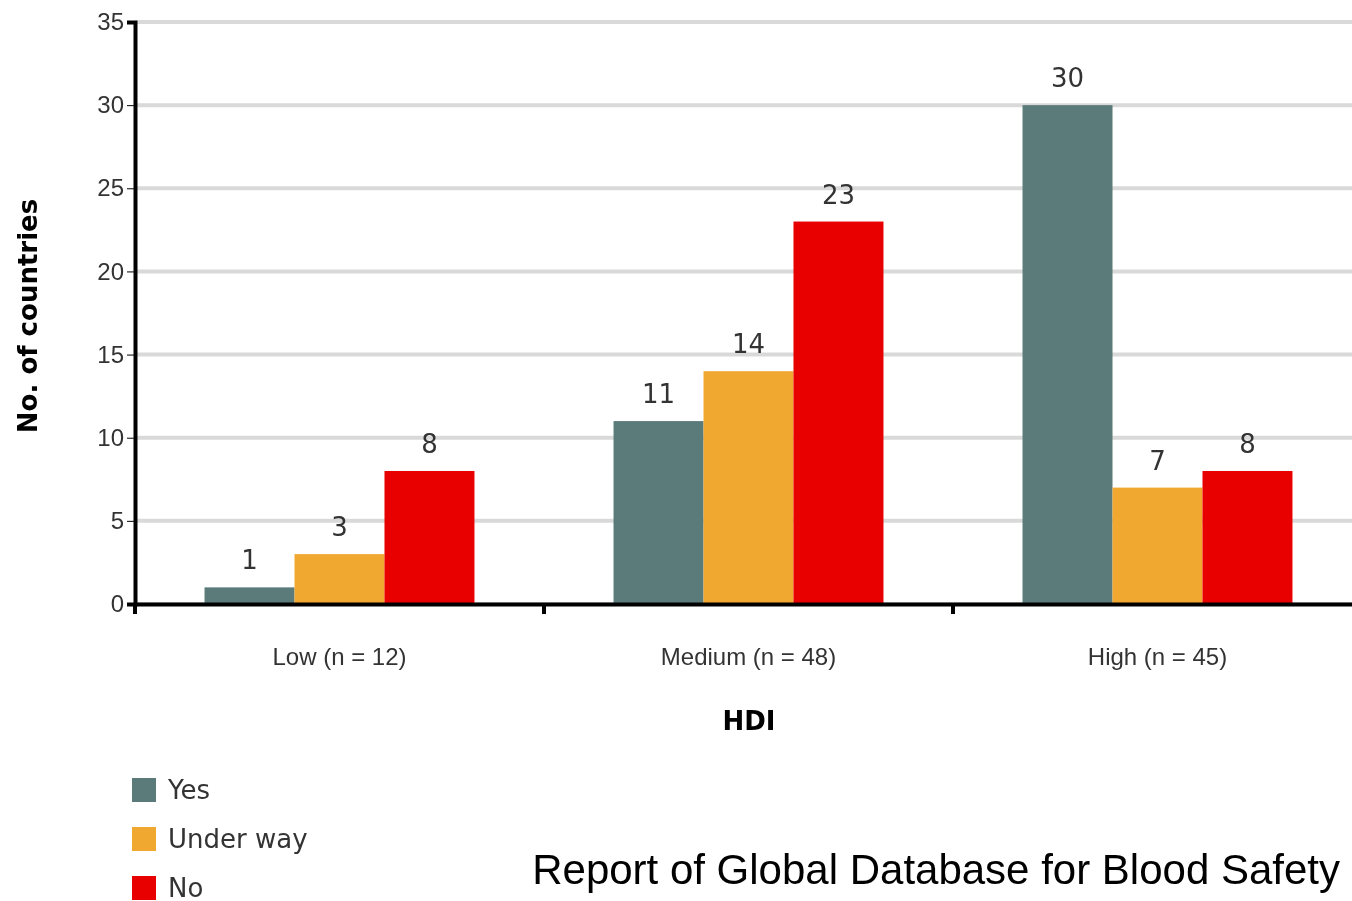 This screenshot has width=1352, height=901. Describe the element at coordinates (748, 344) in the screenshot. I see `data-label: 14` at that location.